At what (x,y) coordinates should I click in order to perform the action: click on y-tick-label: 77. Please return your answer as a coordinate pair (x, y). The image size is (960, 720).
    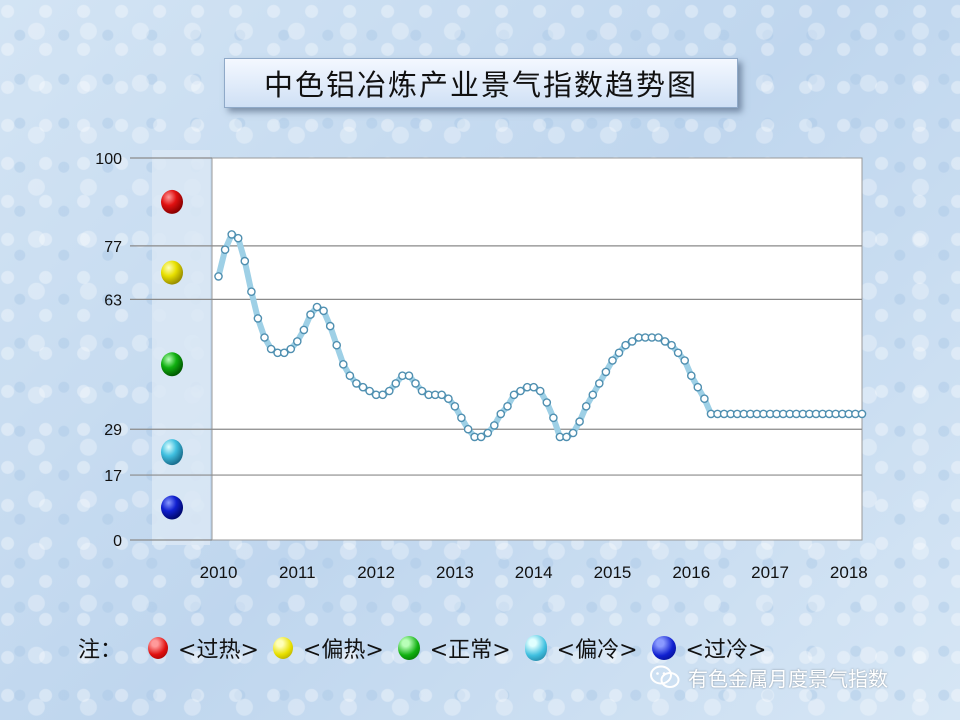
    Looking at the image, I should click on (113, 247).